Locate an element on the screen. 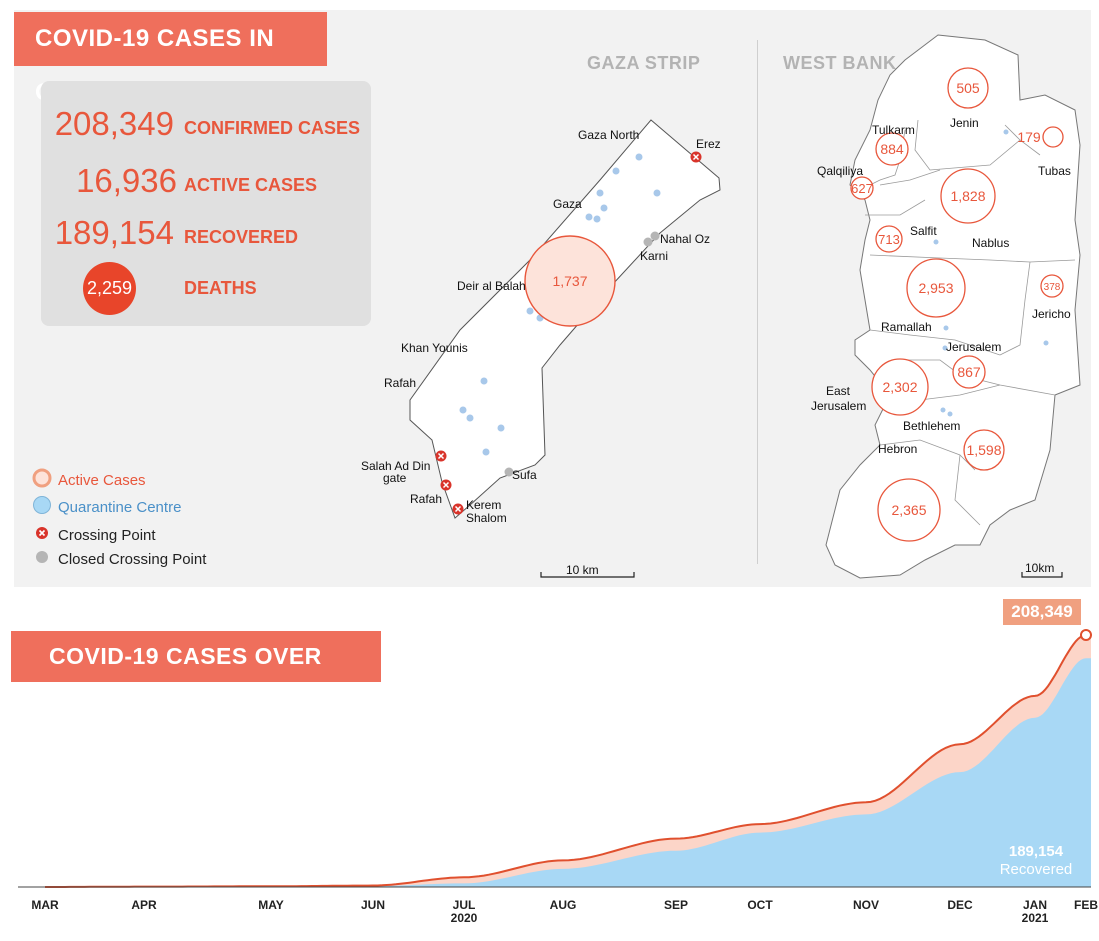  westbank-active-value: 2,302 is located at coordinates (899, 387).